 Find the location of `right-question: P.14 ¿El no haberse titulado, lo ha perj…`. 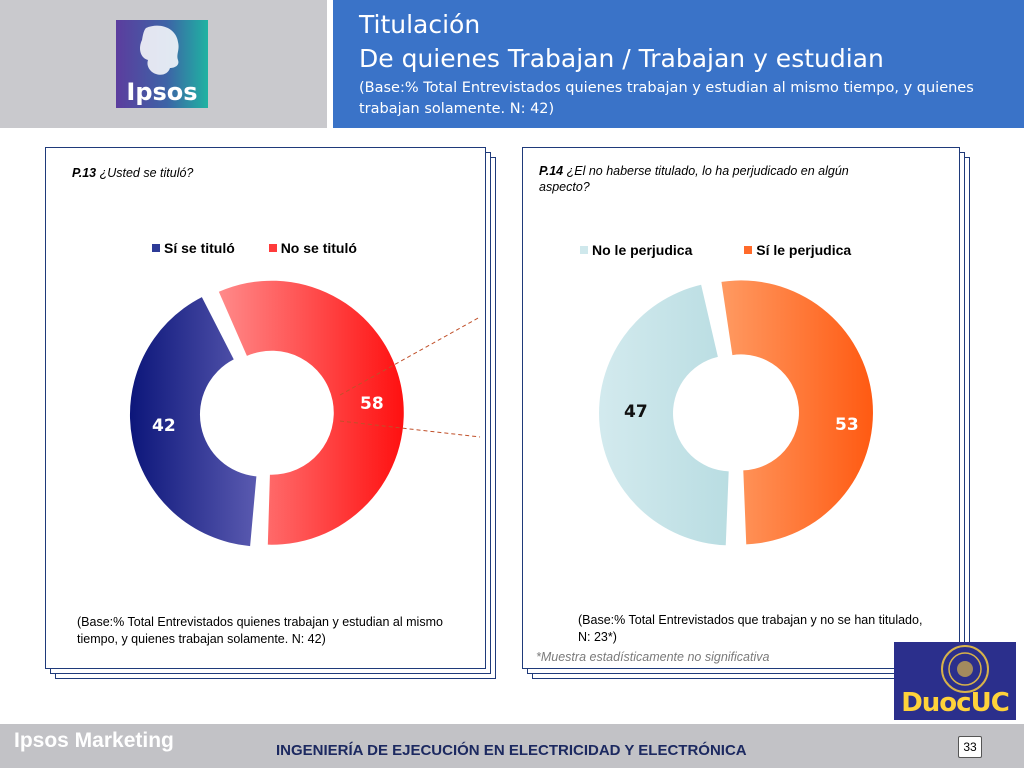

right-question: P.14 ¿El no haberse titulado, lo ha perj… is located at coordinates (709, 179).